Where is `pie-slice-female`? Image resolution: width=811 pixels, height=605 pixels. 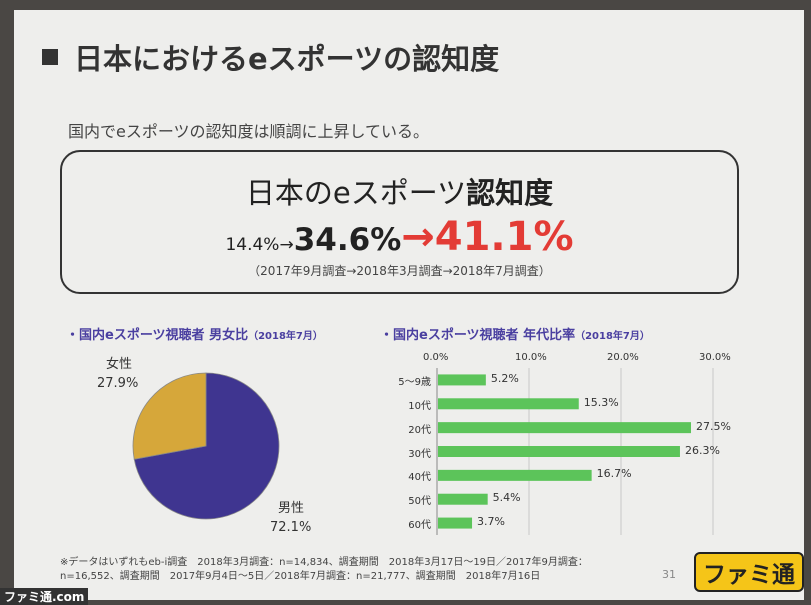 pie-slice-female is located at coordinates (169, 416).